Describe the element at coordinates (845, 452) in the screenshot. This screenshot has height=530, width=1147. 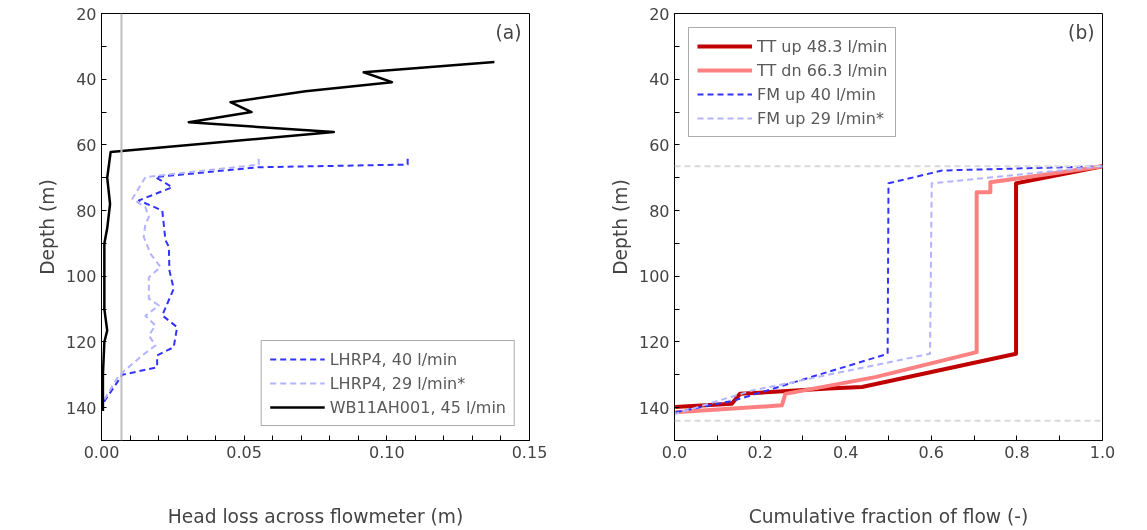
I see `x-tick-label: 0.4` at that location.